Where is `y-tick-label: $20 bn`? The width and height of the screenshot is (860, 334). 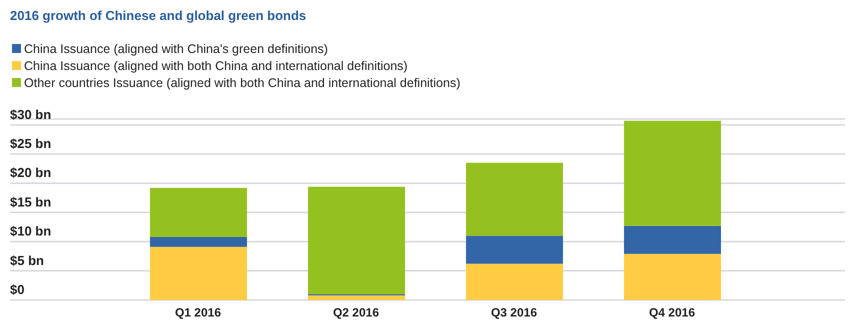
y-tick-label: $20 bn is located at coordinates (31, 172).